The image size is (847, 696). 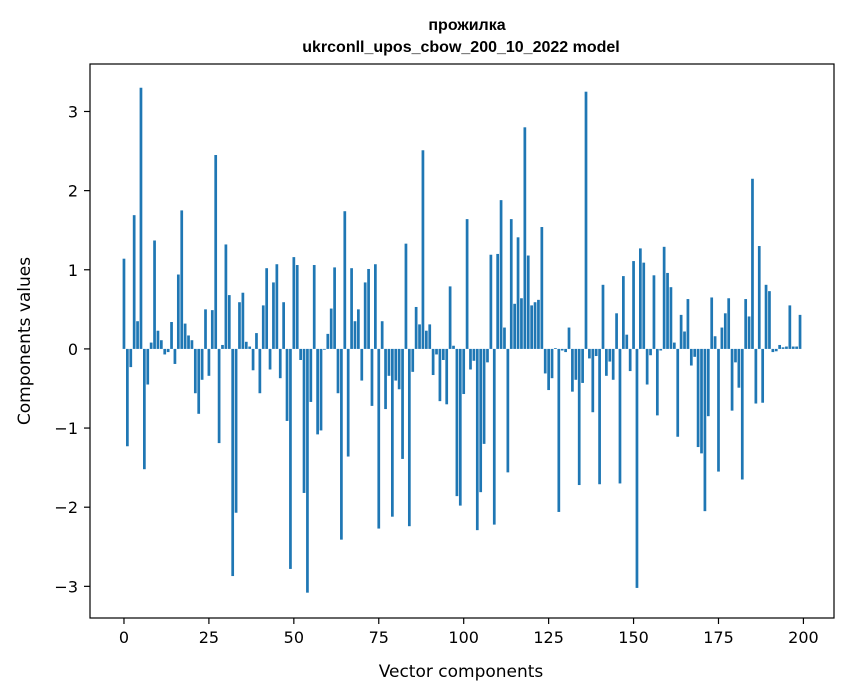 I want to click on y-tick-label: 1, so click(x=73, y=270).